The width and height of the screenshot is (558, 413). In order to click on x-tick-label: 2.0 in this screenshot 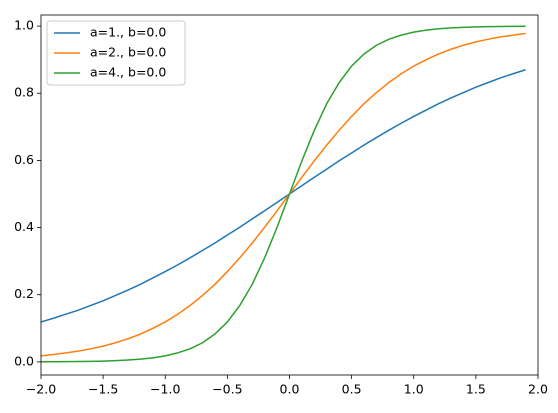, I will do `click(538, 389)`.